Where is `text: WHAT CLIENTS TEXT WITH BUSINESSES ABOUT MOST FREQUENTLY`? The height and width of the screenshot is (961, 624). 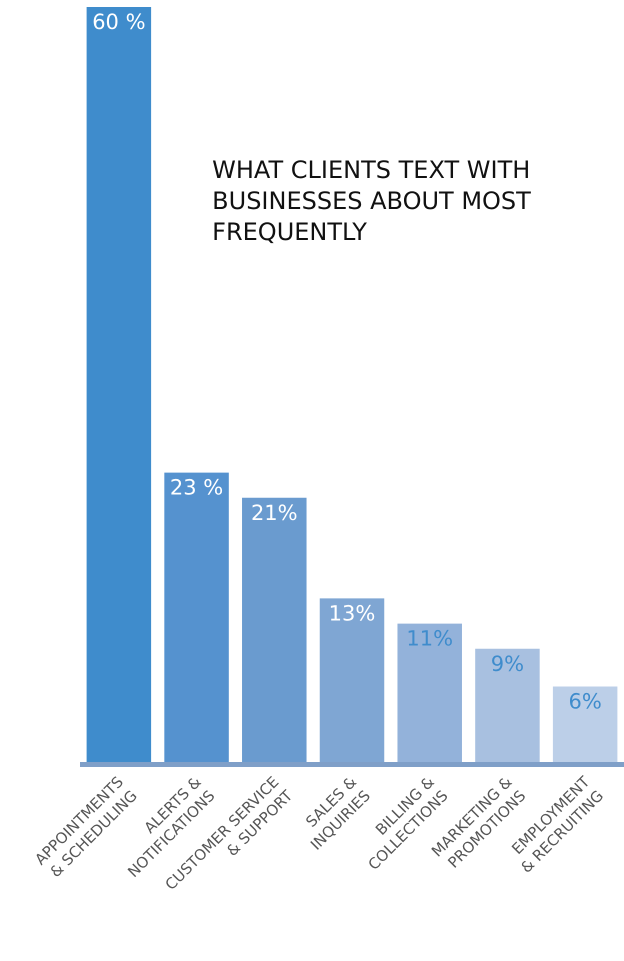 text: WHAT CLIENTS TEXT WITH BUSINESSES ABOUT MOST FREQUENTLY is located at coordinates (372, 201).